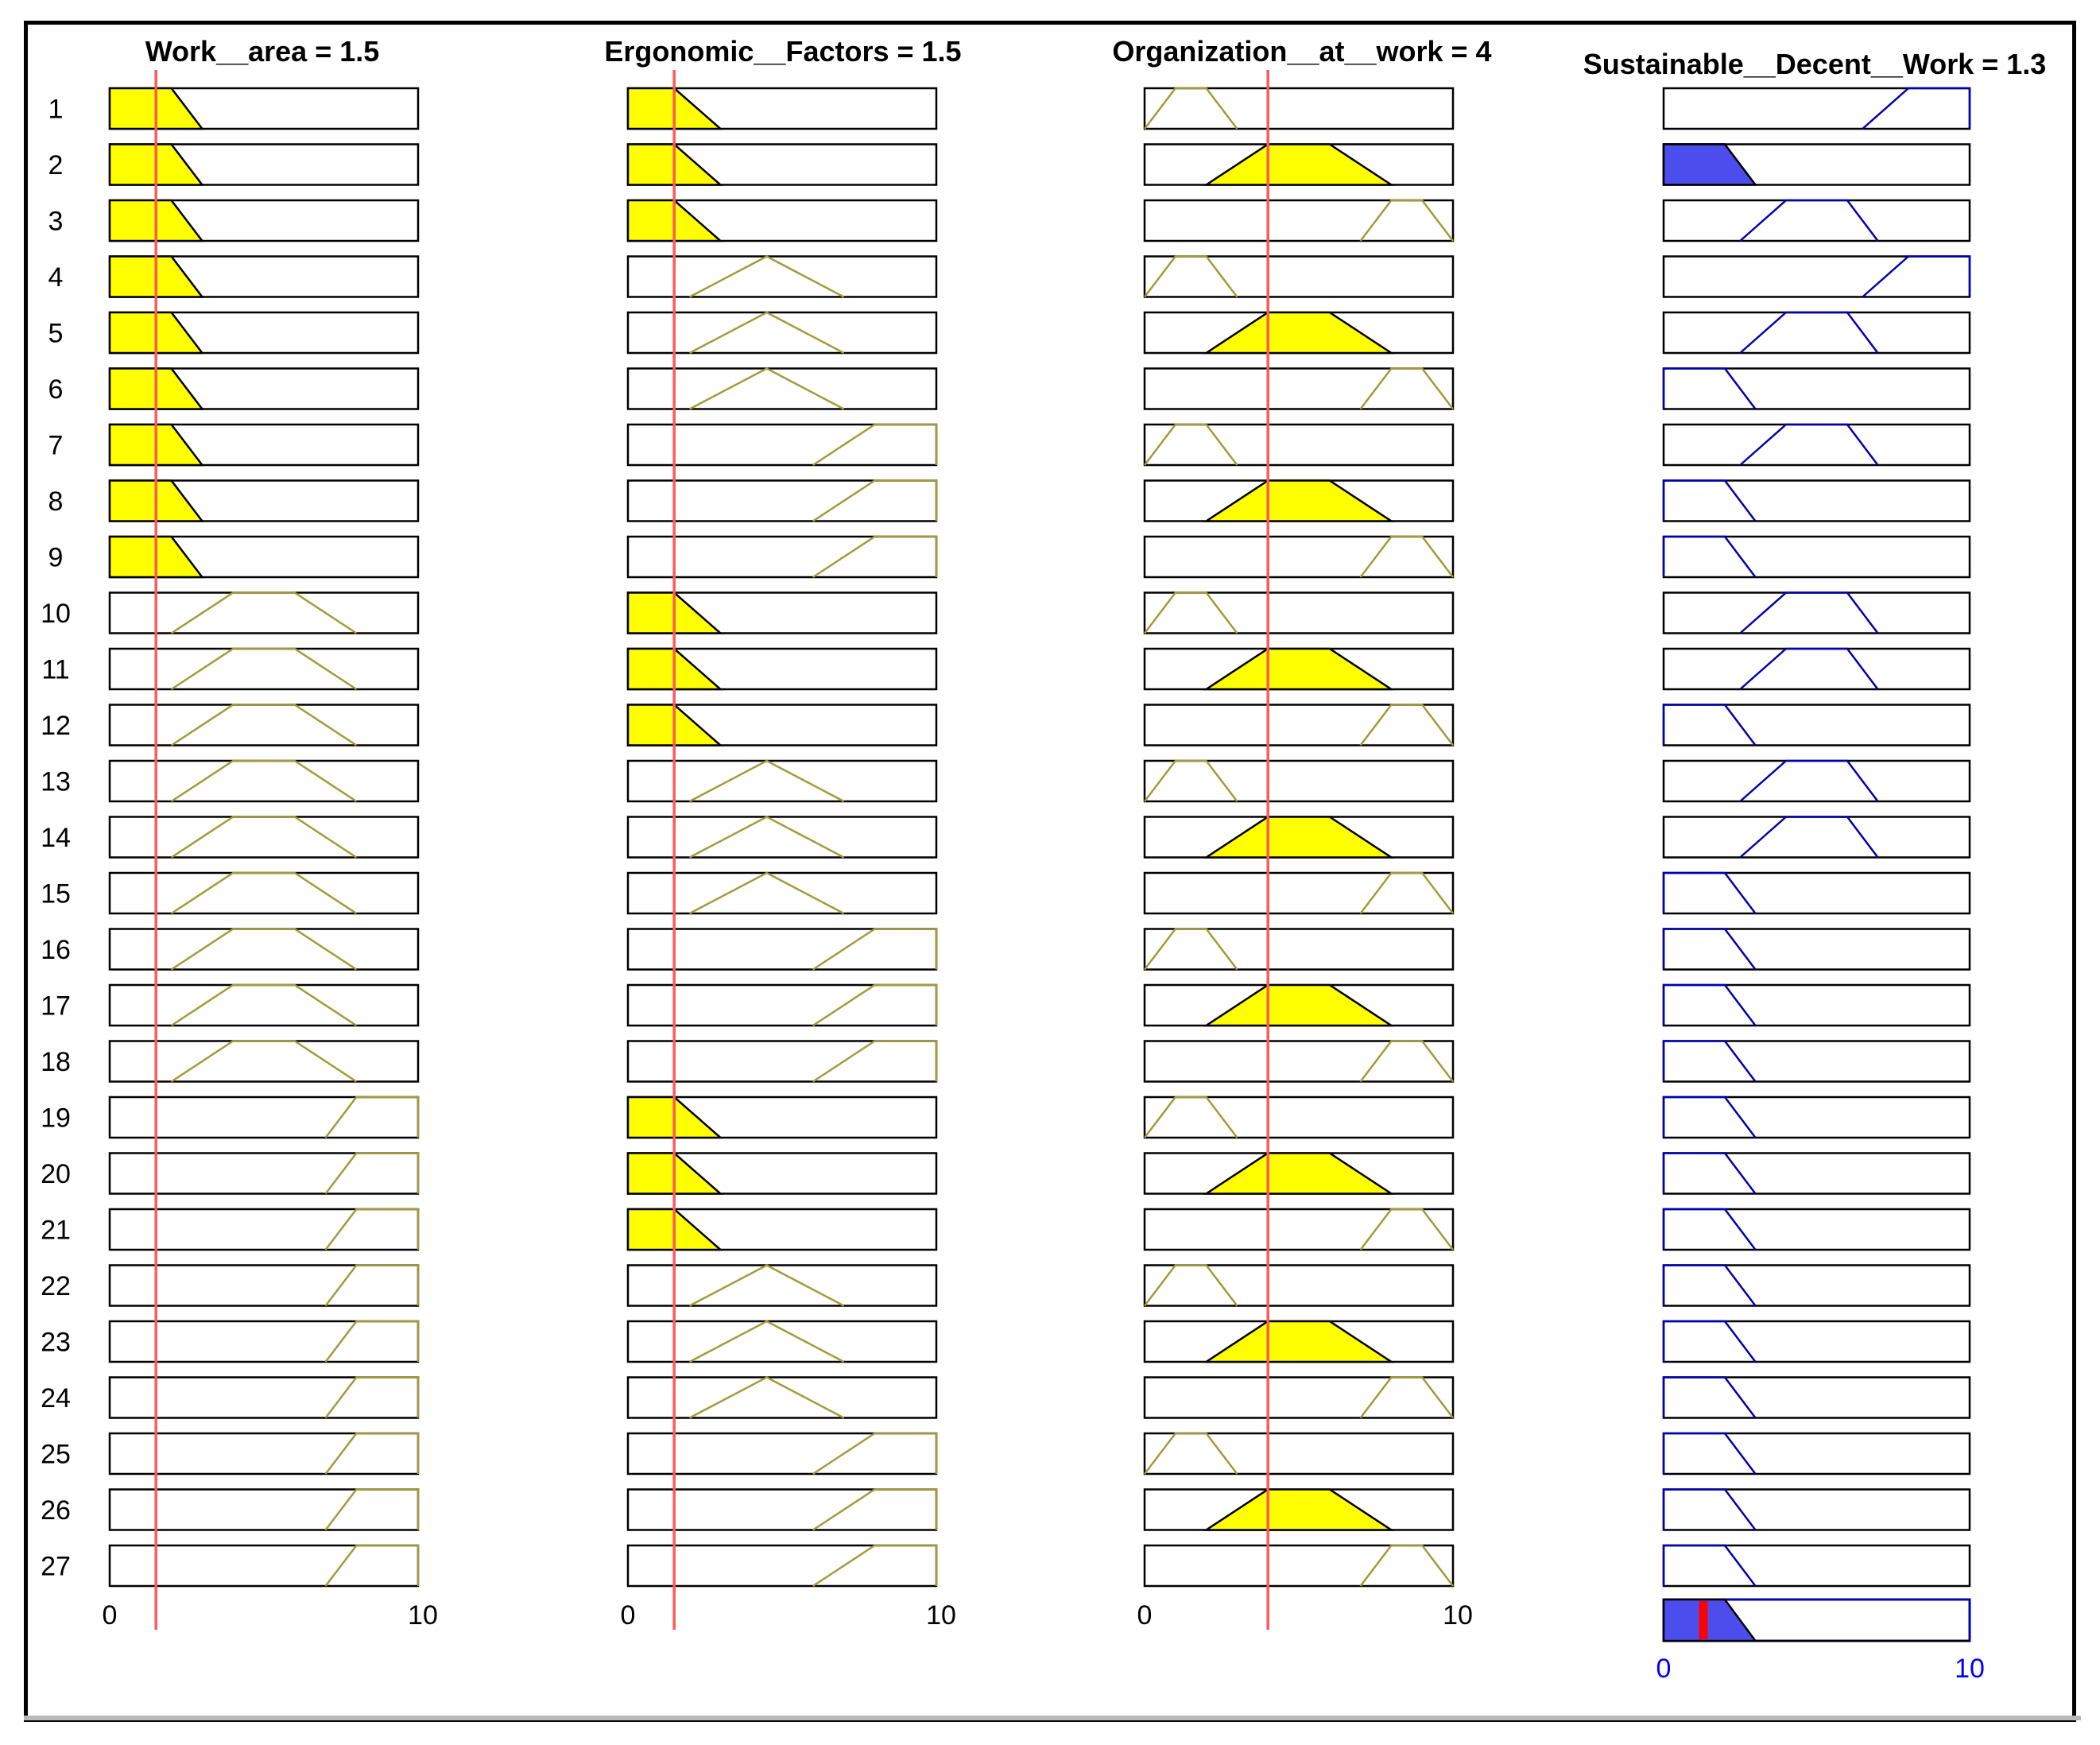 This screenshot has height=1745, width=2100. What do you see at coordinates (264, 557) in the screenshot?
I see `rule-9-work__area-mf` at bounding box center [264, 557].